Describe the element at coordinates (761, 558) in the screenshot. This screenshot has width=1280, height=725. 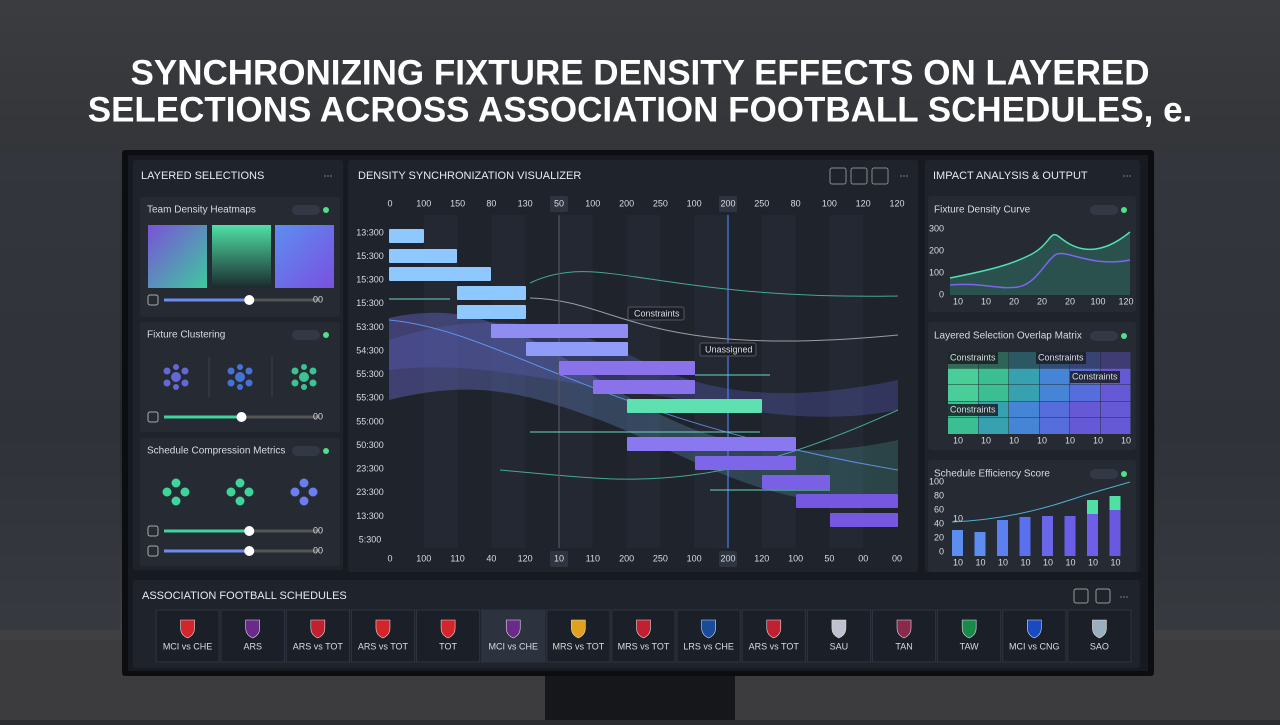
I see `x-axis-label: 120` at that location.